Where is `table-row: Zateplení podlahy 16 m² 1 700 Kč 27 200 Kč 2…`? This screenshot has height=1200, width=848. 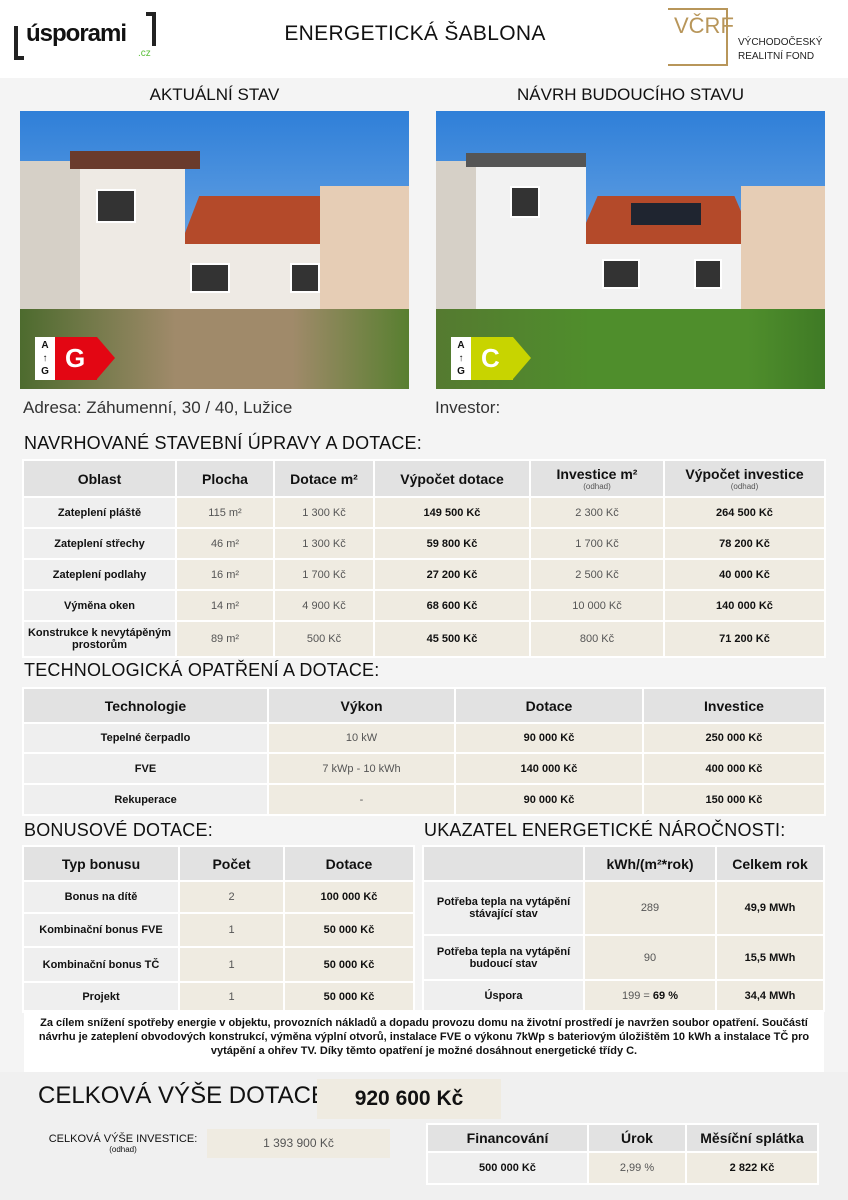
table-row: Zateplení podlahy 16 m² 1 700 Kč 27 200 Kč 2… is located at coordinates (424, 574).